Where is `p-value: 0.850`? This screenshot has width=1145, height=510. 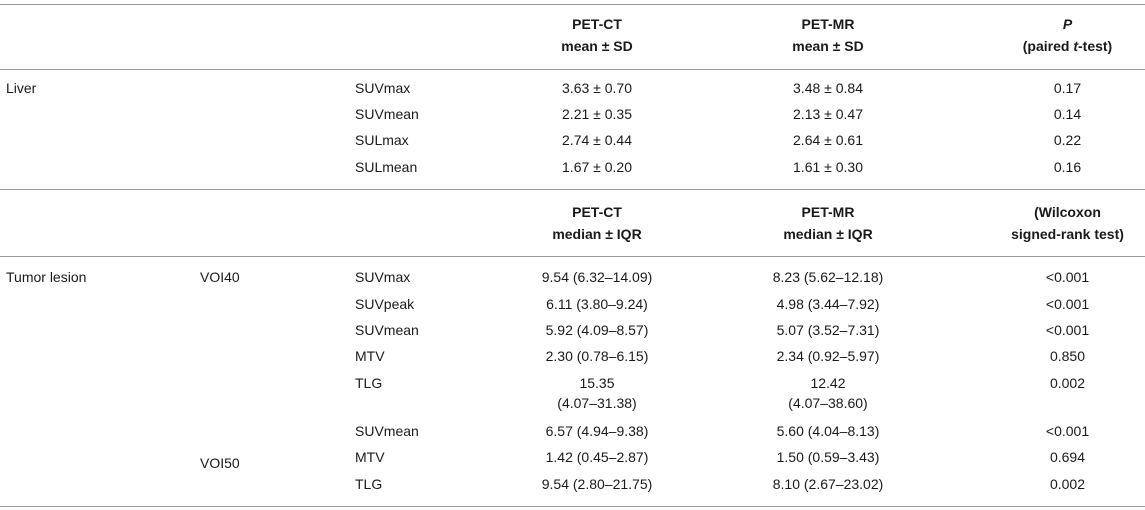 p-value: 0.850 is located at coordinates (1067, 356).